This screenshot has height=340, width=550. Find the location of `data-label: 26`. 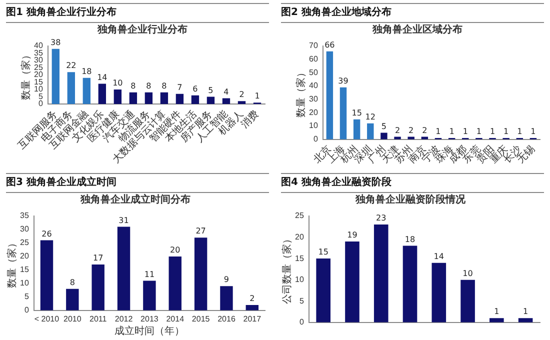

data-label: 26 is located at coordinates (47, 233).